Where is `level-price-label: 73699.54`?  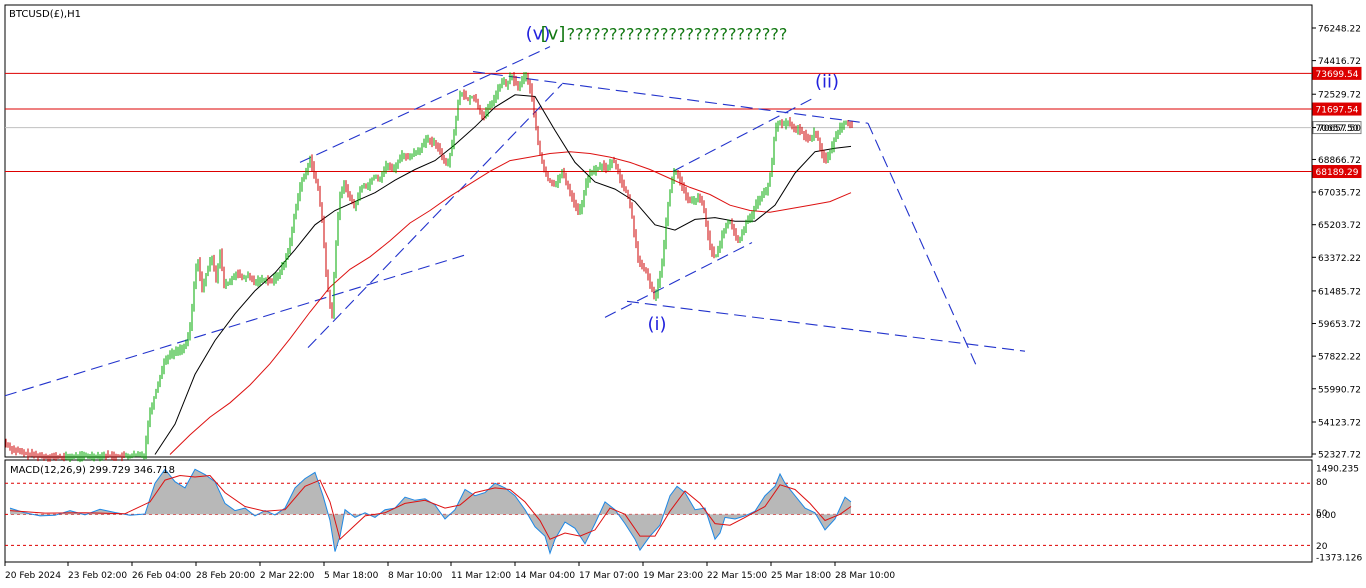
level-price-label: 73699.54 is located at coordinates (1337, 75).